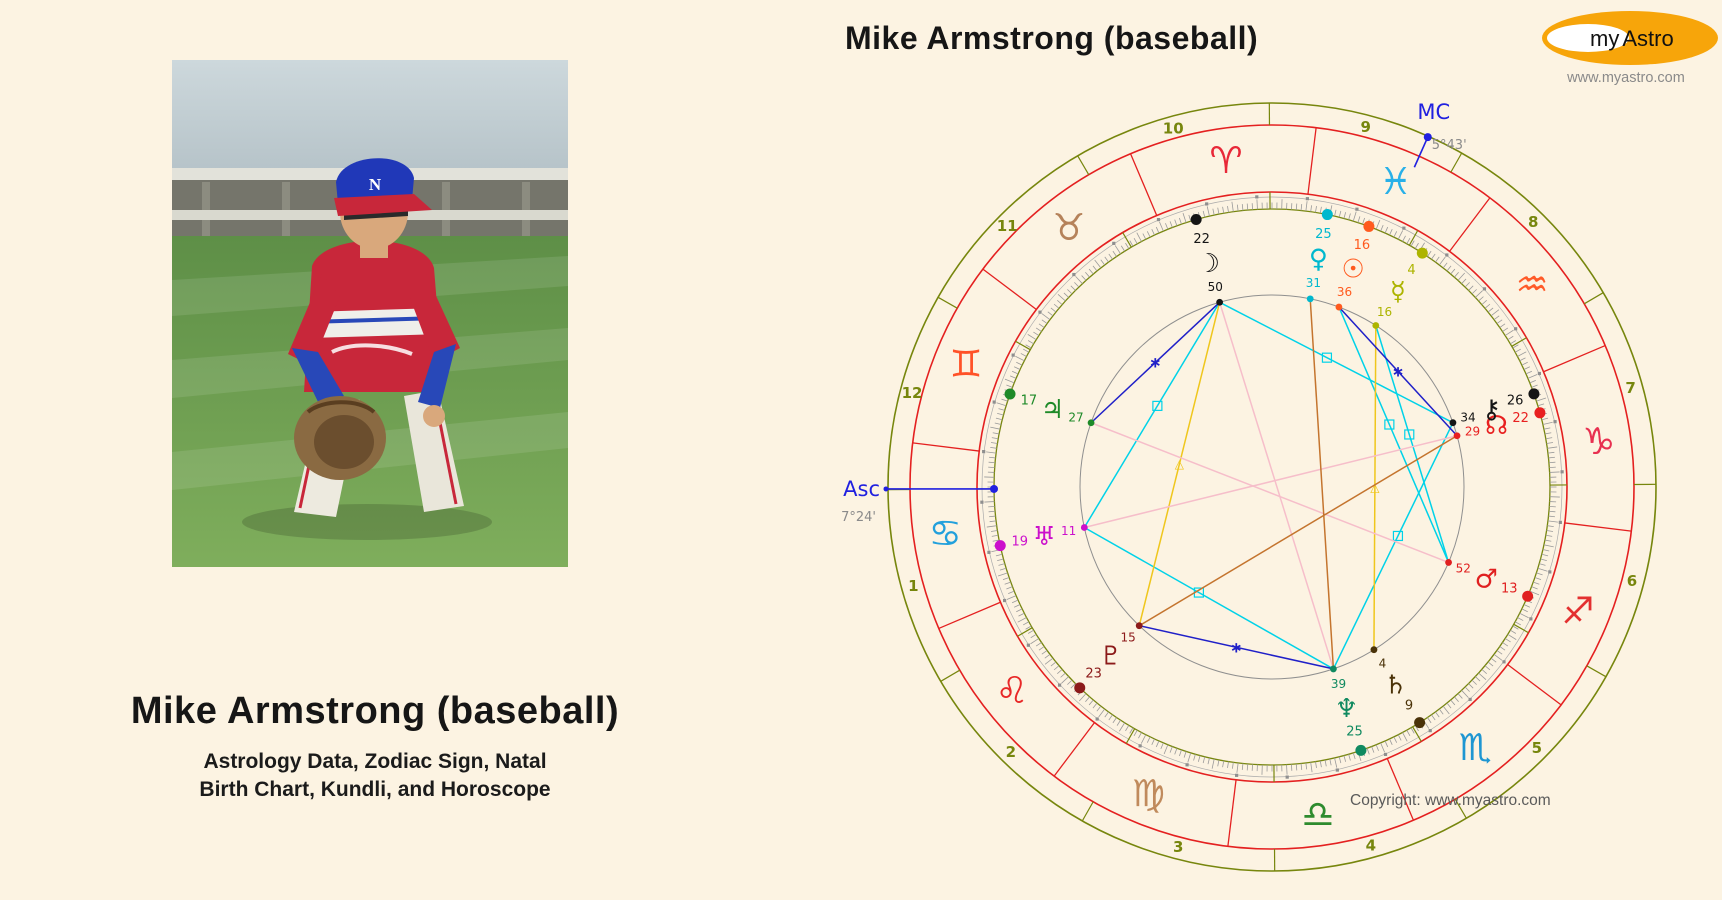  Describe the element at coordinates (1534, 394) in the screenshot. I see `chiron-position-dot` at that location.